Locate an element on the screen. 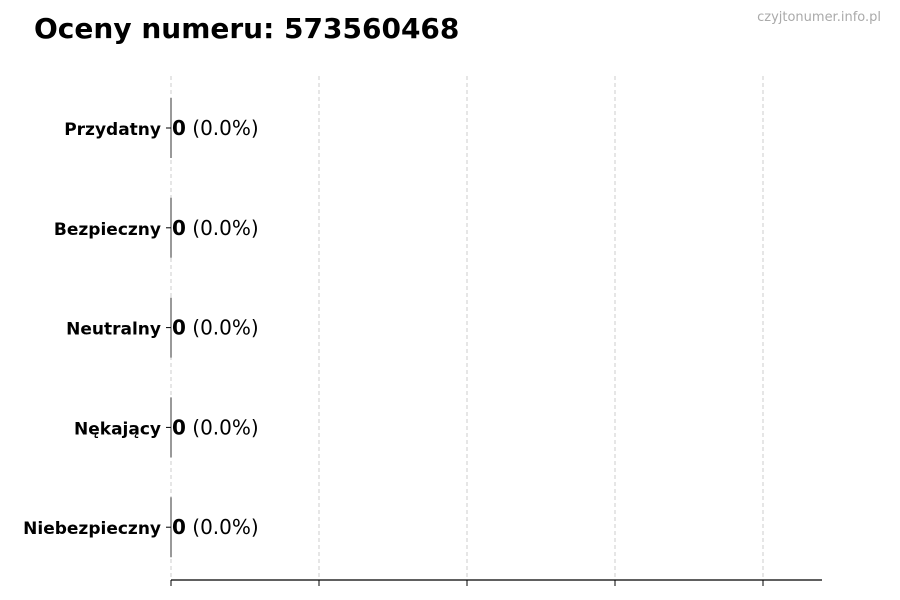  y-tick-label: Przydatny is located at coordinates (112, 130).